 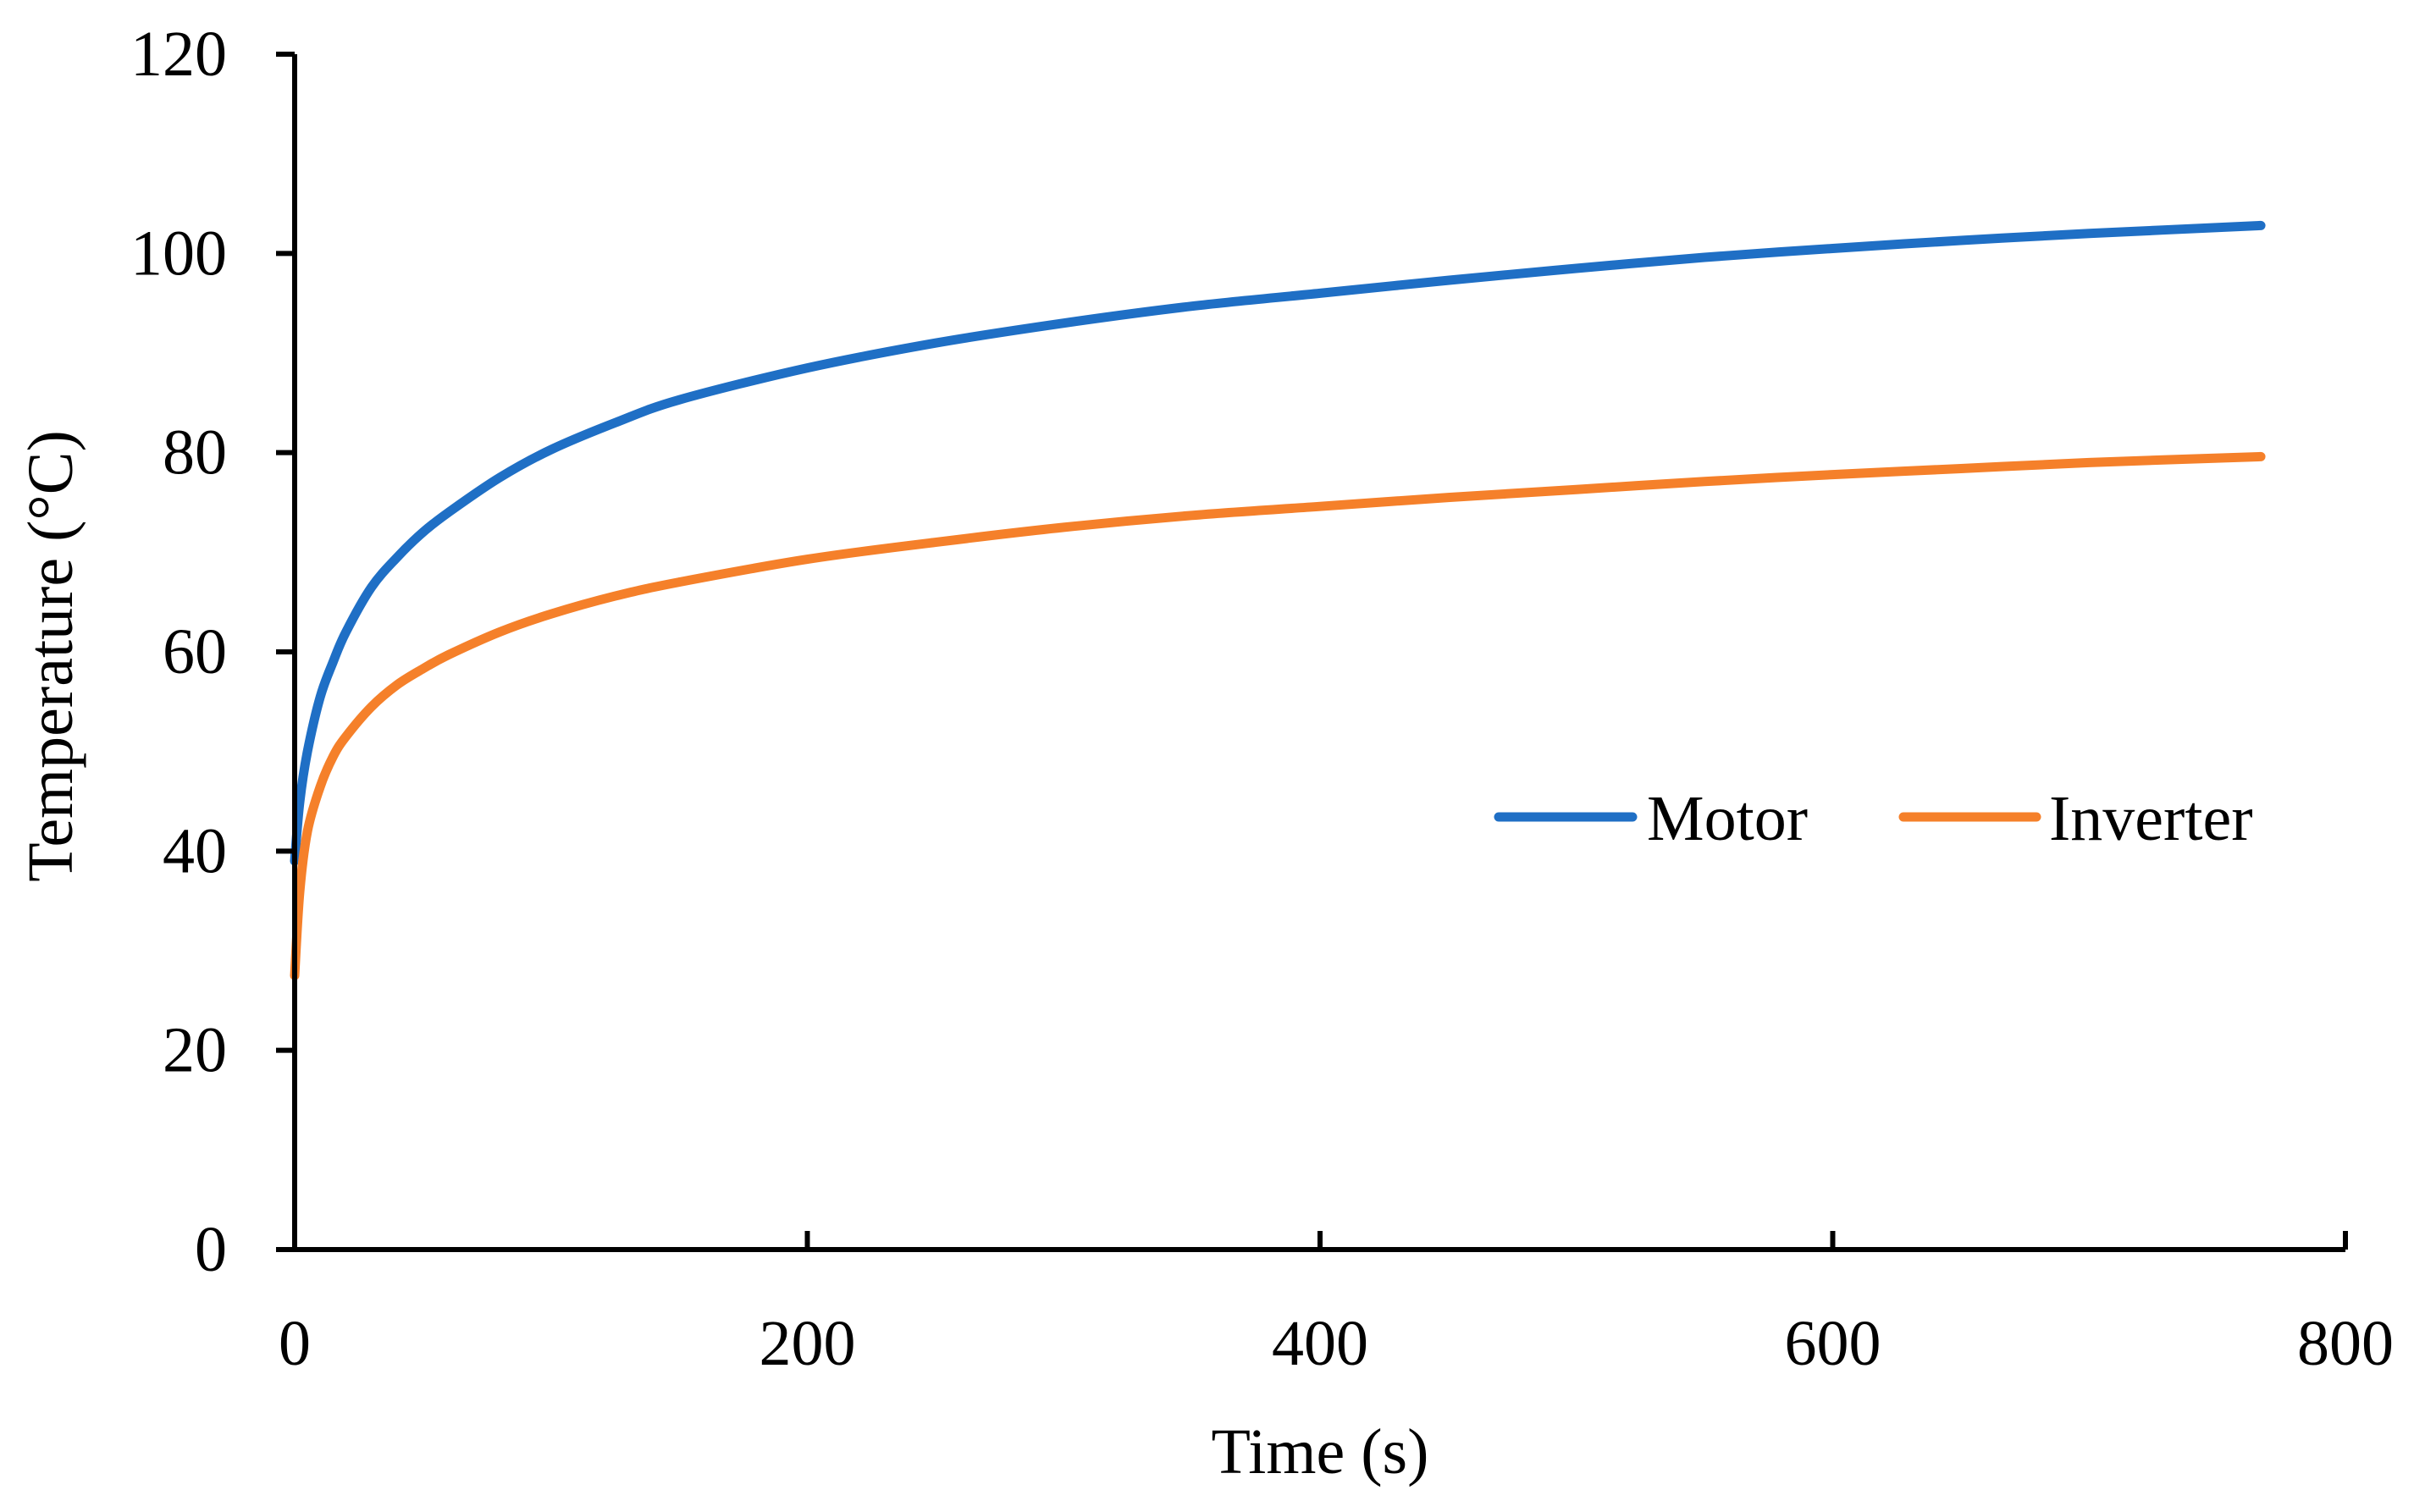 What do you see at coordinates (295, 1343) in the screenshot?
I see `x-tick-label: 0` at bounding box center [295, 1343].